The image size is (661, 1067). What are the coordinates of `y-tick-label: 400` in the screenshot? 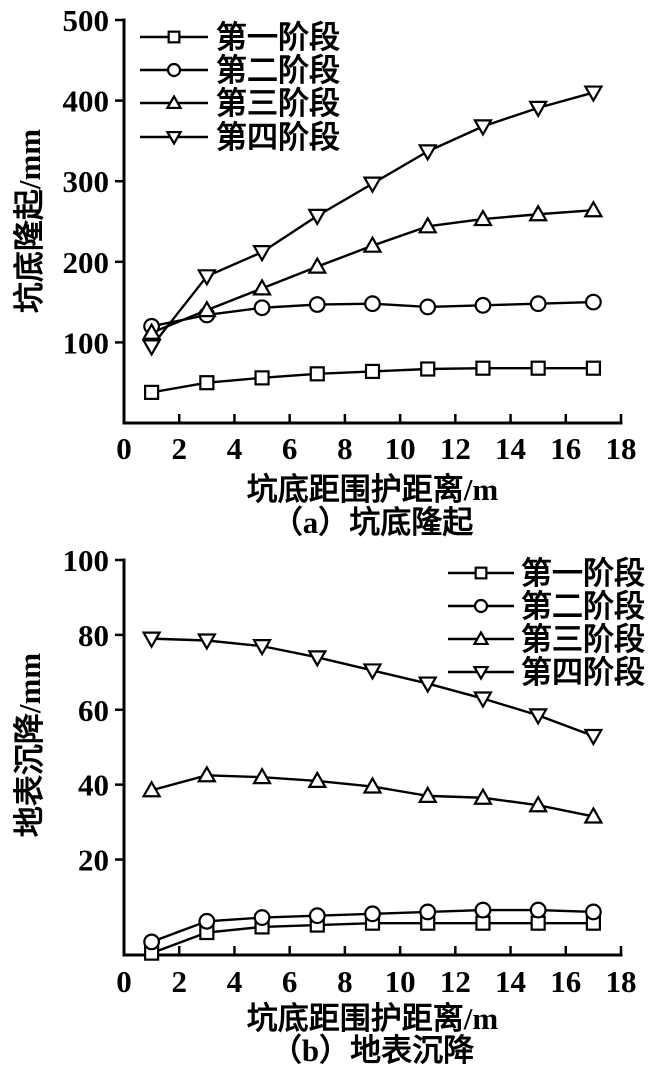 It's located at (86, 101).